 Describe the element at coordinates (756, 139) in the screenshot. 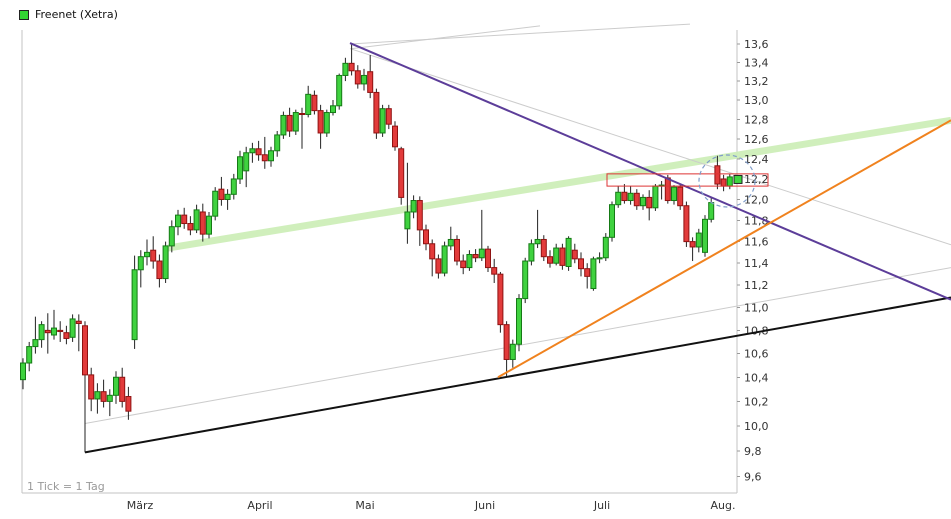

I see `y-axis-label: 12,6` at that location.